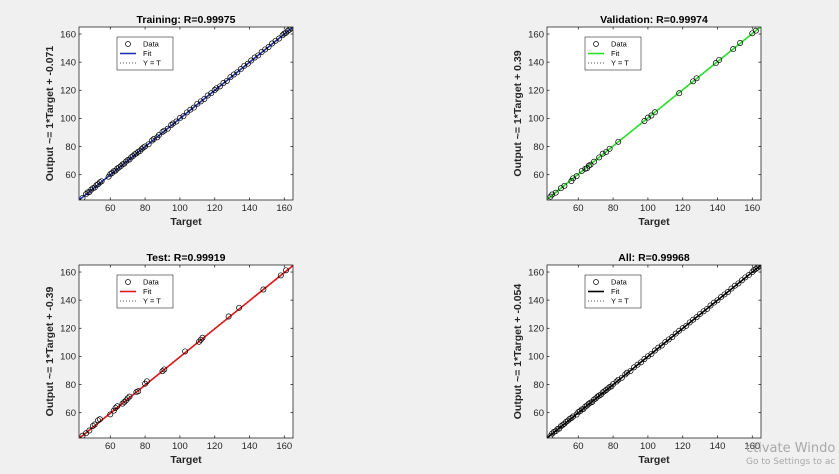  Describe the element at coordinates (180, 446) in the screenshot. I see `x-tick-label-test: 100` at that location.